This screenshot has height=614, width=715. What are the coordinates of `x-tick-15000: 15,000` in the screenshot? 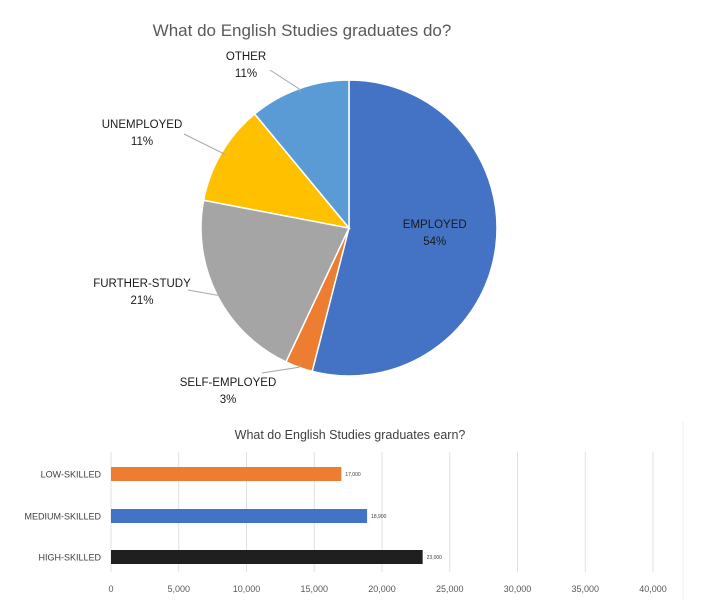 It's located at (314, 589).